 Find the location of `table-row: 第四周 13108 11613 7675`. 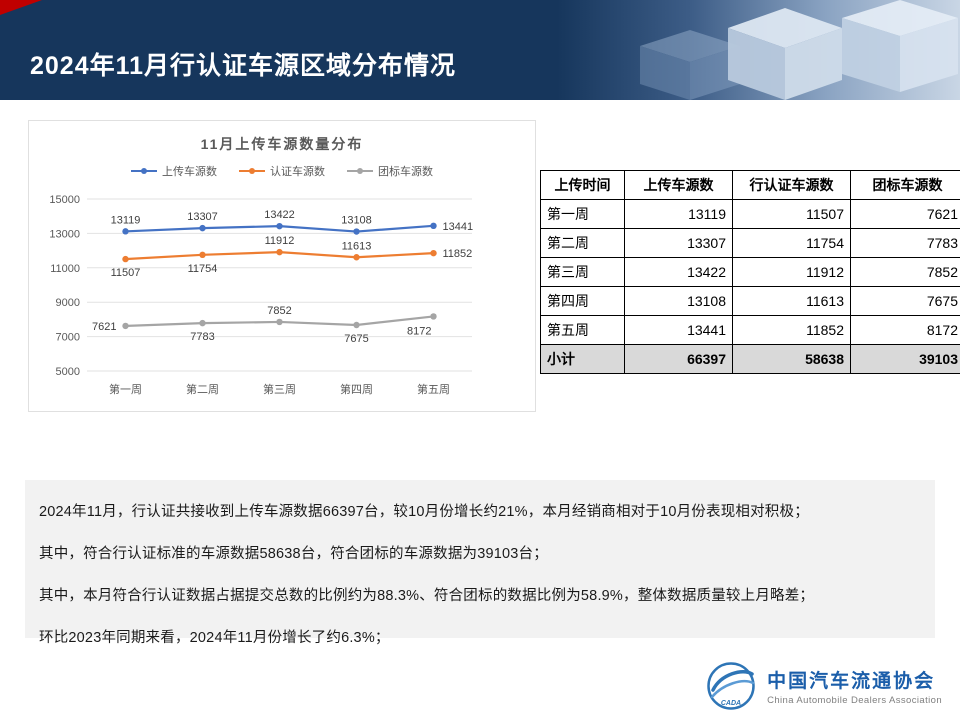

table-row: 第四周 13108 11613 7675 is located at coordinates (750, 301).